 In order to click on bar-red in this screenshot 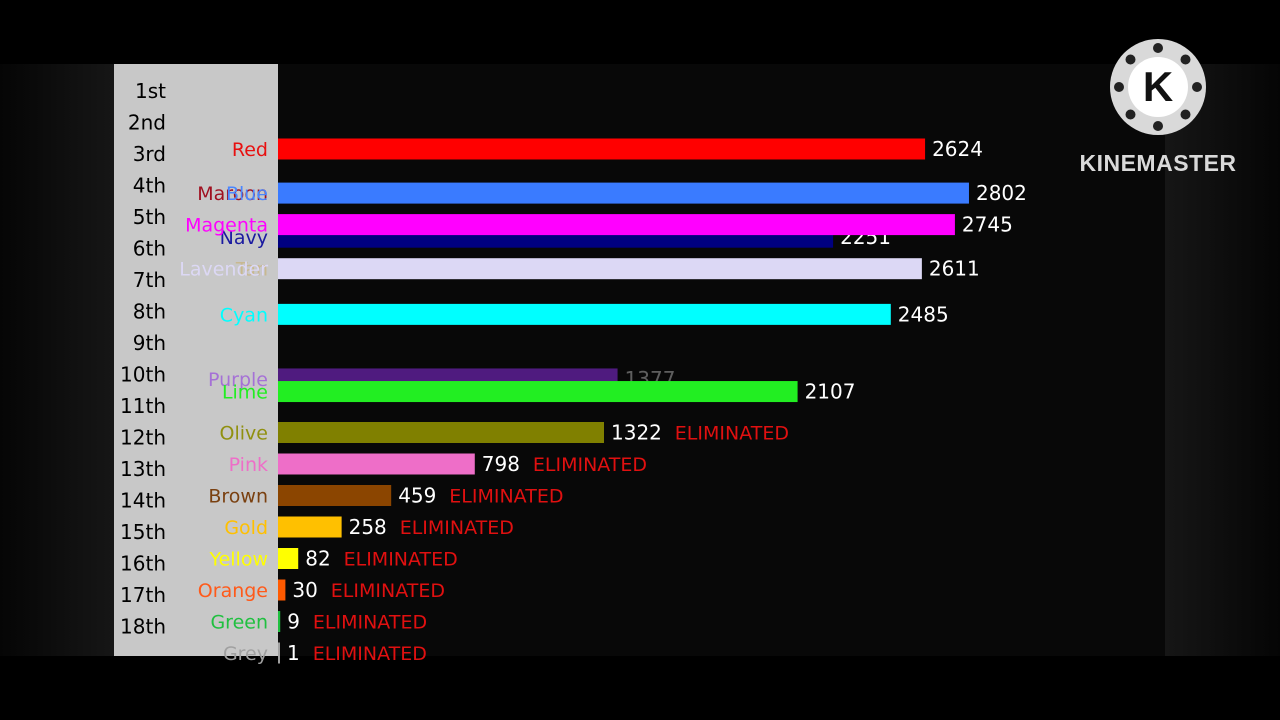, I will do `click(602, 149)`.